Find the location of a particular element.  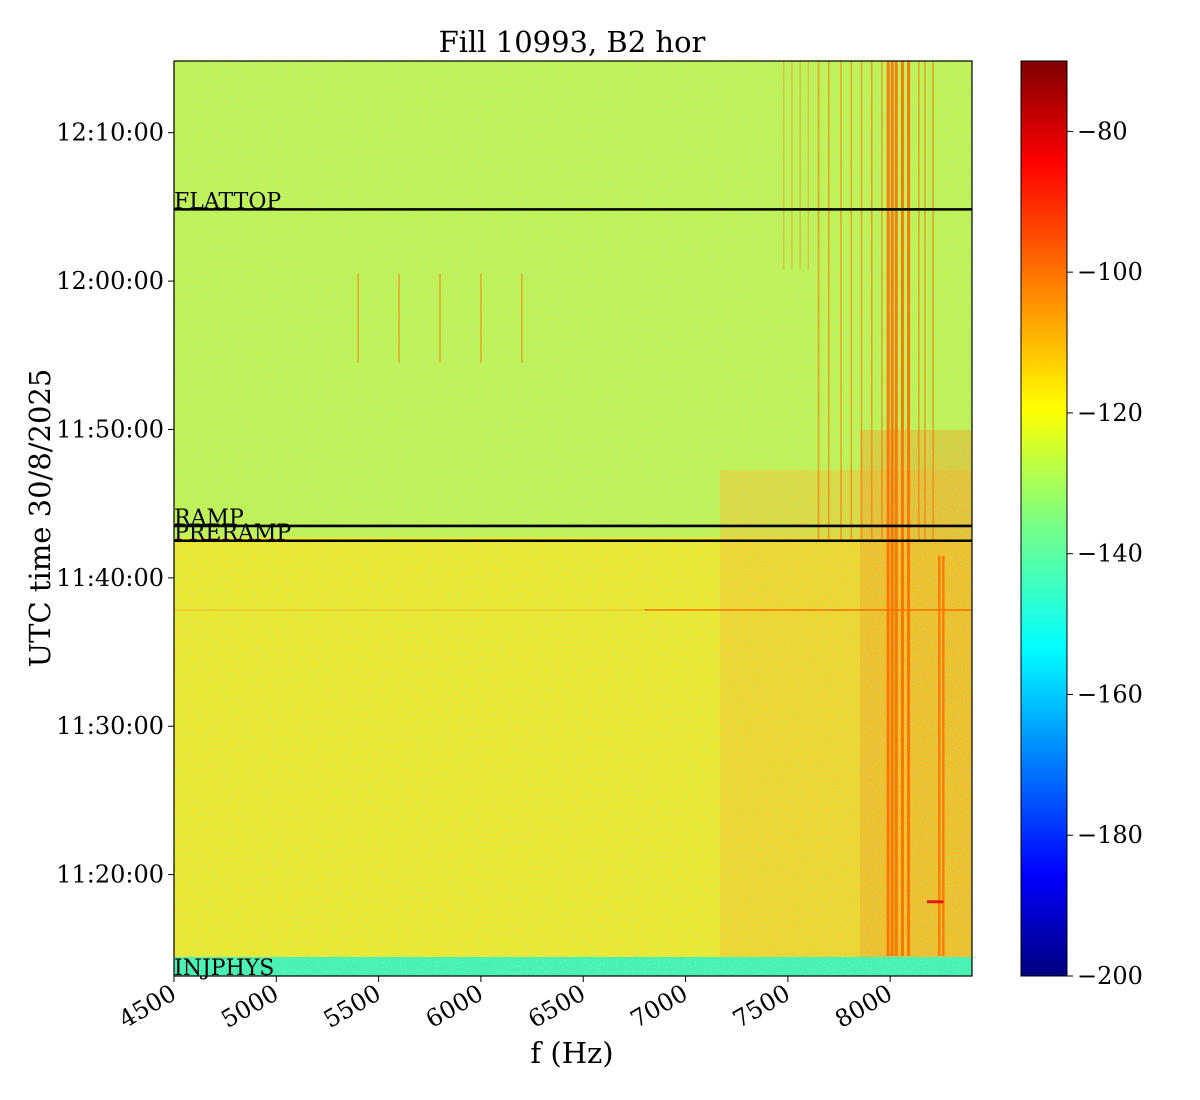

colorbar-ticks: −80 −100 −120 −140 −160 −180 −200 is located at coordinates (1105, 553).